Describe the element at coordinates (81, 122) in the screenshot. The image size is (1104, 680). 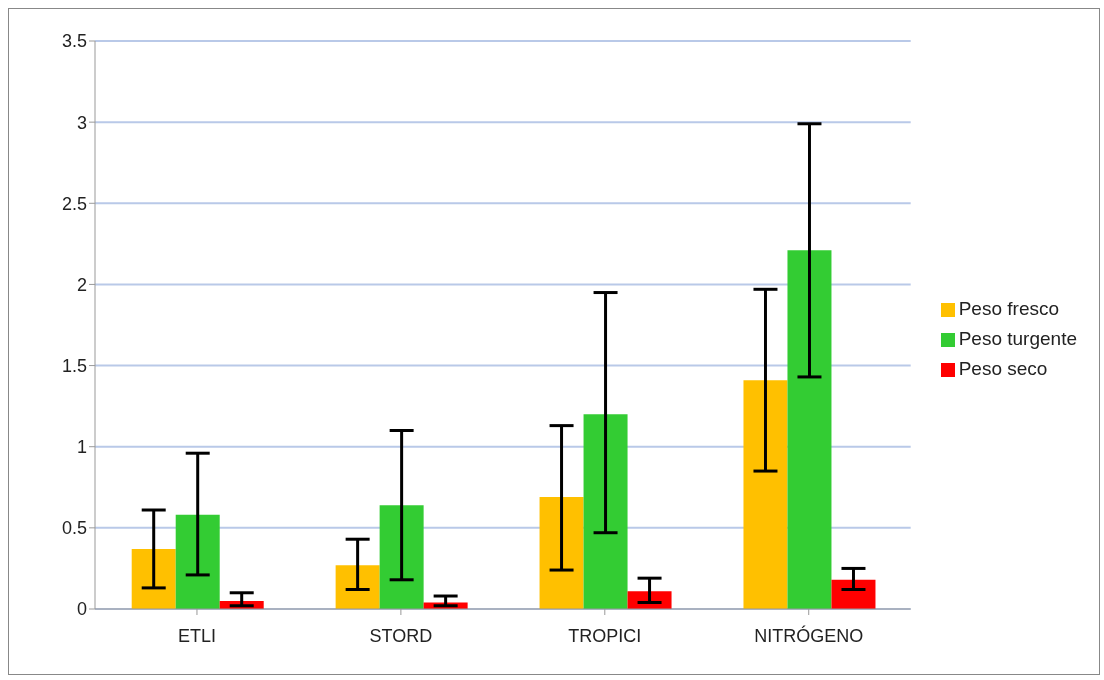
I see `y-tick-label: 3` at that location.